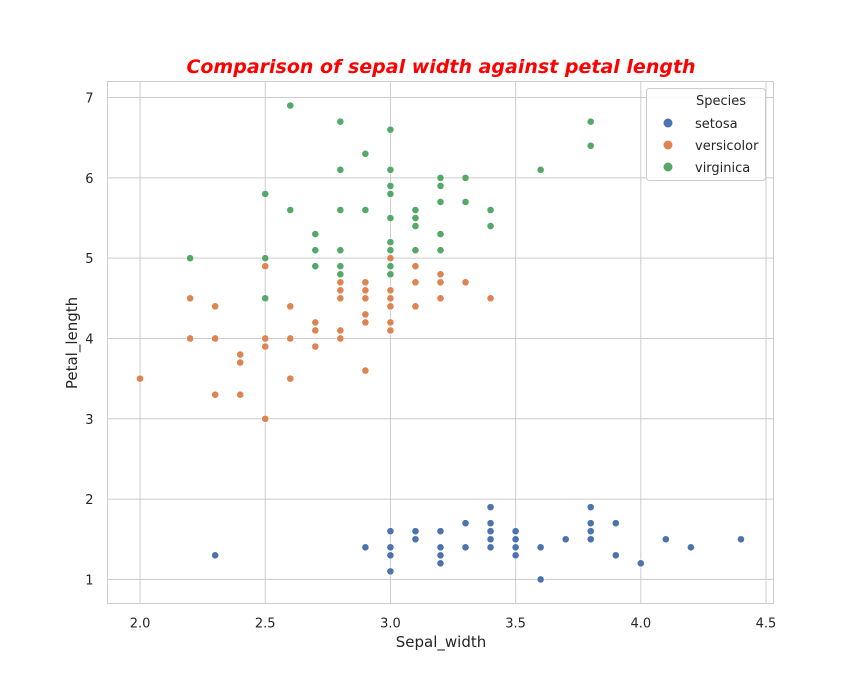 The height and width of the screenshot is (677, 860). What do you see at coordinates (140, 624) in the screenshot?
I see `x-tick-label: 2.0` at bounding box center [140, 624].